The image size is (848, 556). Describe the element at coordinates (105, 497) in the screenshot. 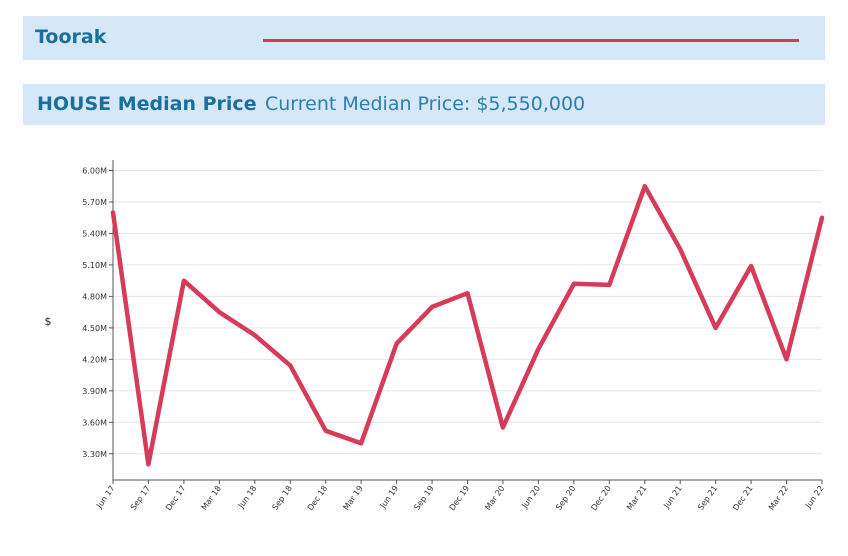

I see `x-tick-label: Jun 17` at that location.